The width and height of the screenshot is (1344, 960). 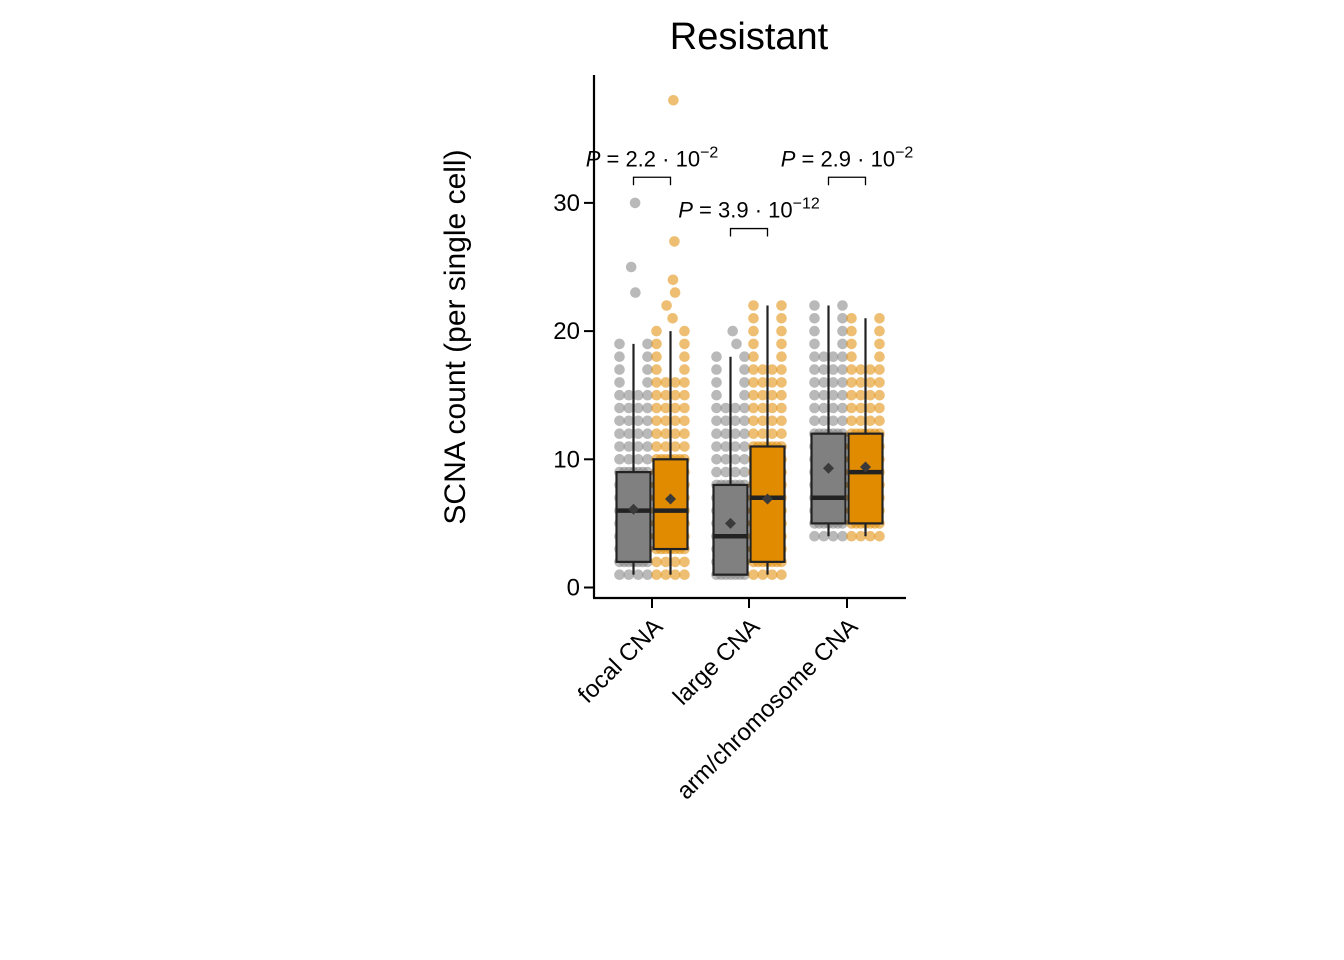 What do you see at coordinates (749, 37) in the screenshot?
I see `chart-title: Resistant` at bounding box center [749, 37].